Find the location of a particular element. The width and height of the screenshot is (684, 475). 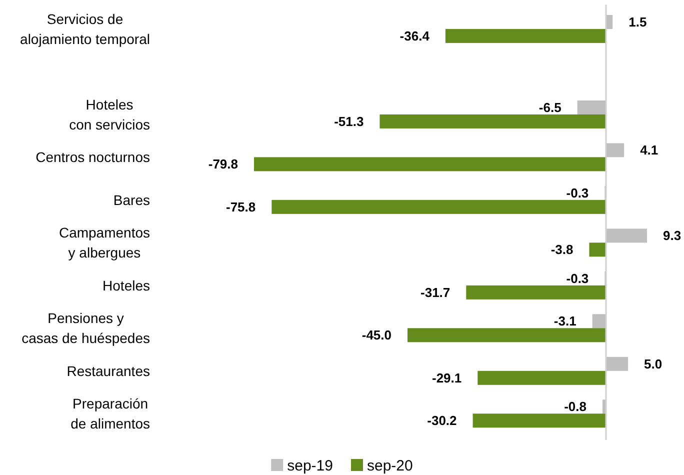

legend-label: sep-20 is located at coordinates (390, 465).